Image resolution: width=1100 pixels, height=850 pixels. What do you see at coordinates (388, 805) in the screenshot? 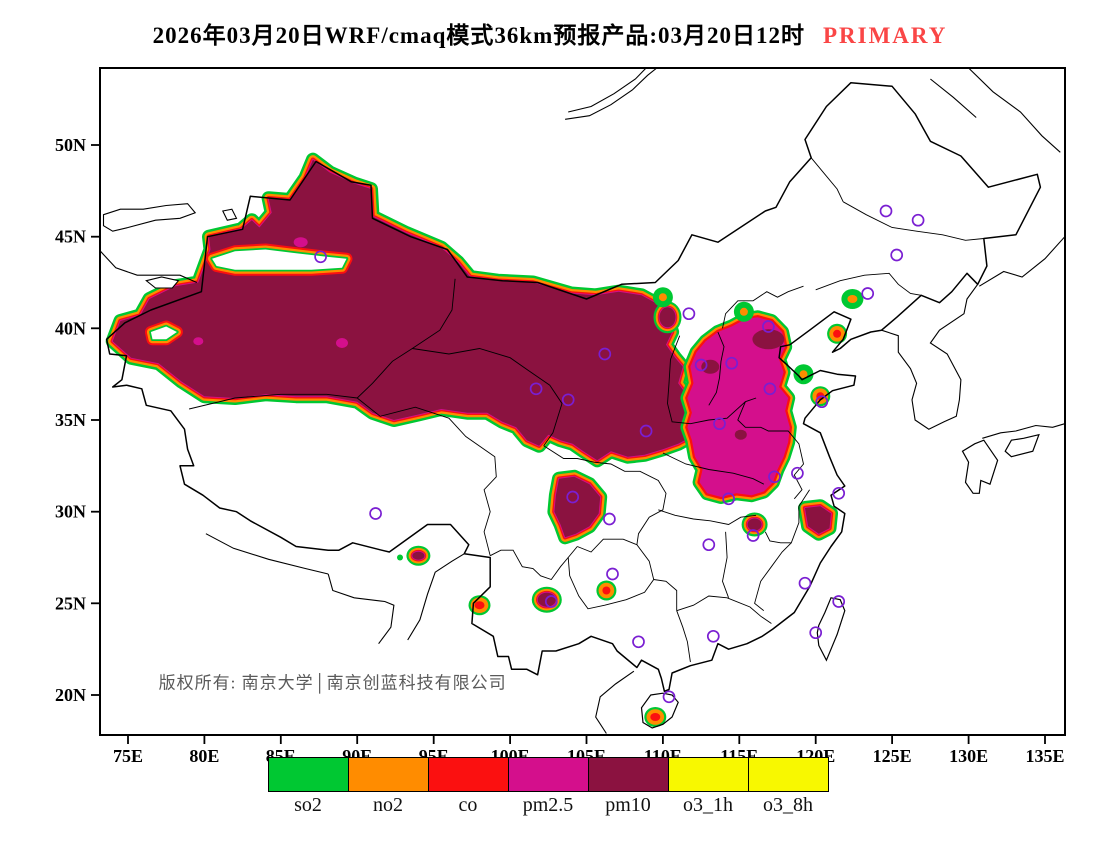
I see `legend-label-no2: no2` at bounding box center [388, 805].